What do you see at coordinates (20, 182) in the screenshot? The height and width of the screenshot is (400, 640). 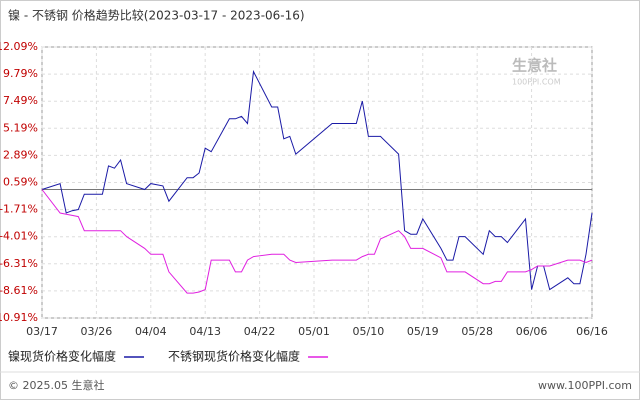 I see `y-tick-label: 0.59%` at bounding box center [20, 182].